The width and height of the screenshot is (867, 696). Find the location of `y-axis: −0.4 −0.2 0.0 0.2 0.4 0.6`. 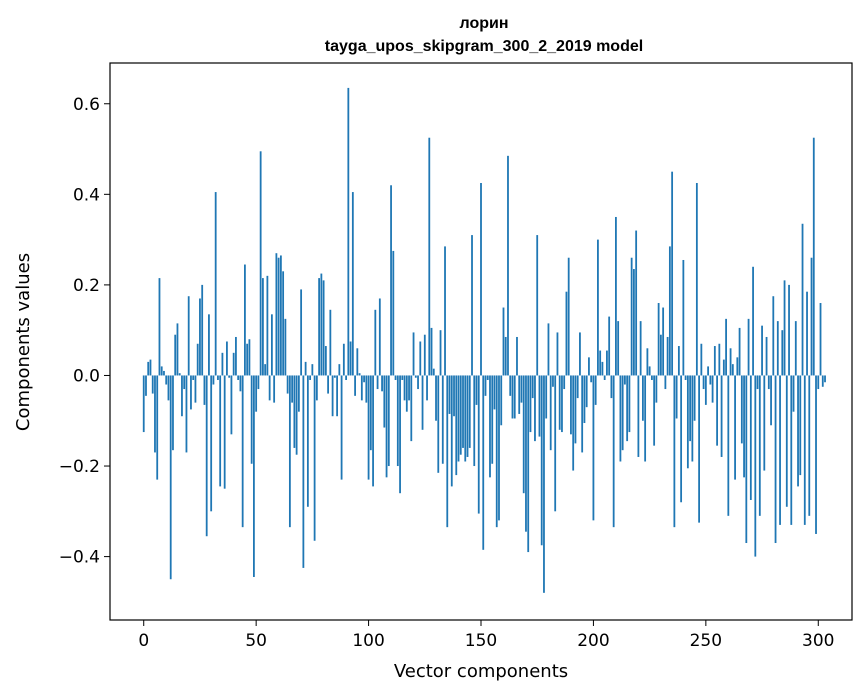

y-axis: −0.4 −0.2 0.0 0.2 0.4 0.6 is located at coordinates (84, 331).